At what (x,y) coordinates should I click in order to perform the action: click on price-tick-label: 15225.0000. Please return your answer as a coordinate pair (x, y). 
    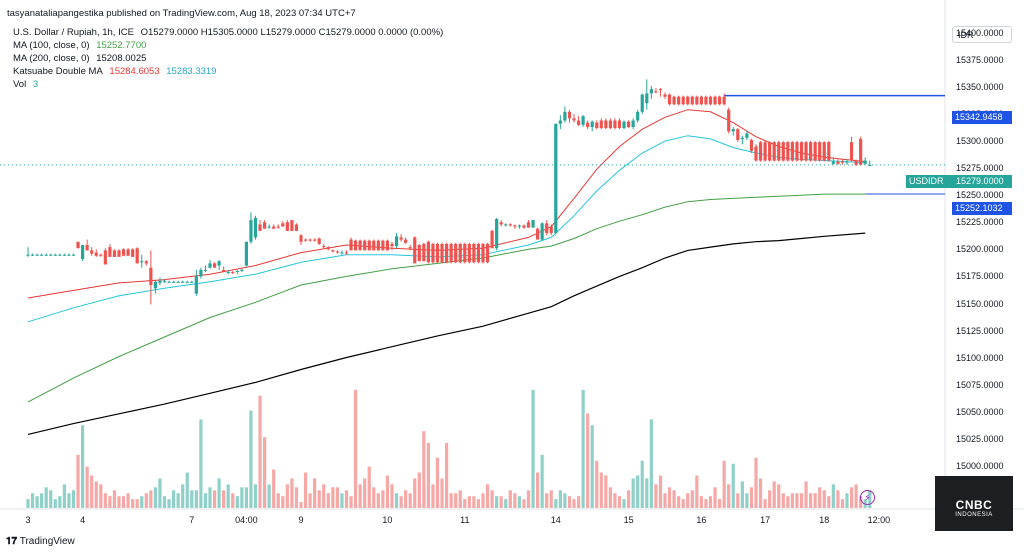
    Looking at the image, I should click on (980, 222).